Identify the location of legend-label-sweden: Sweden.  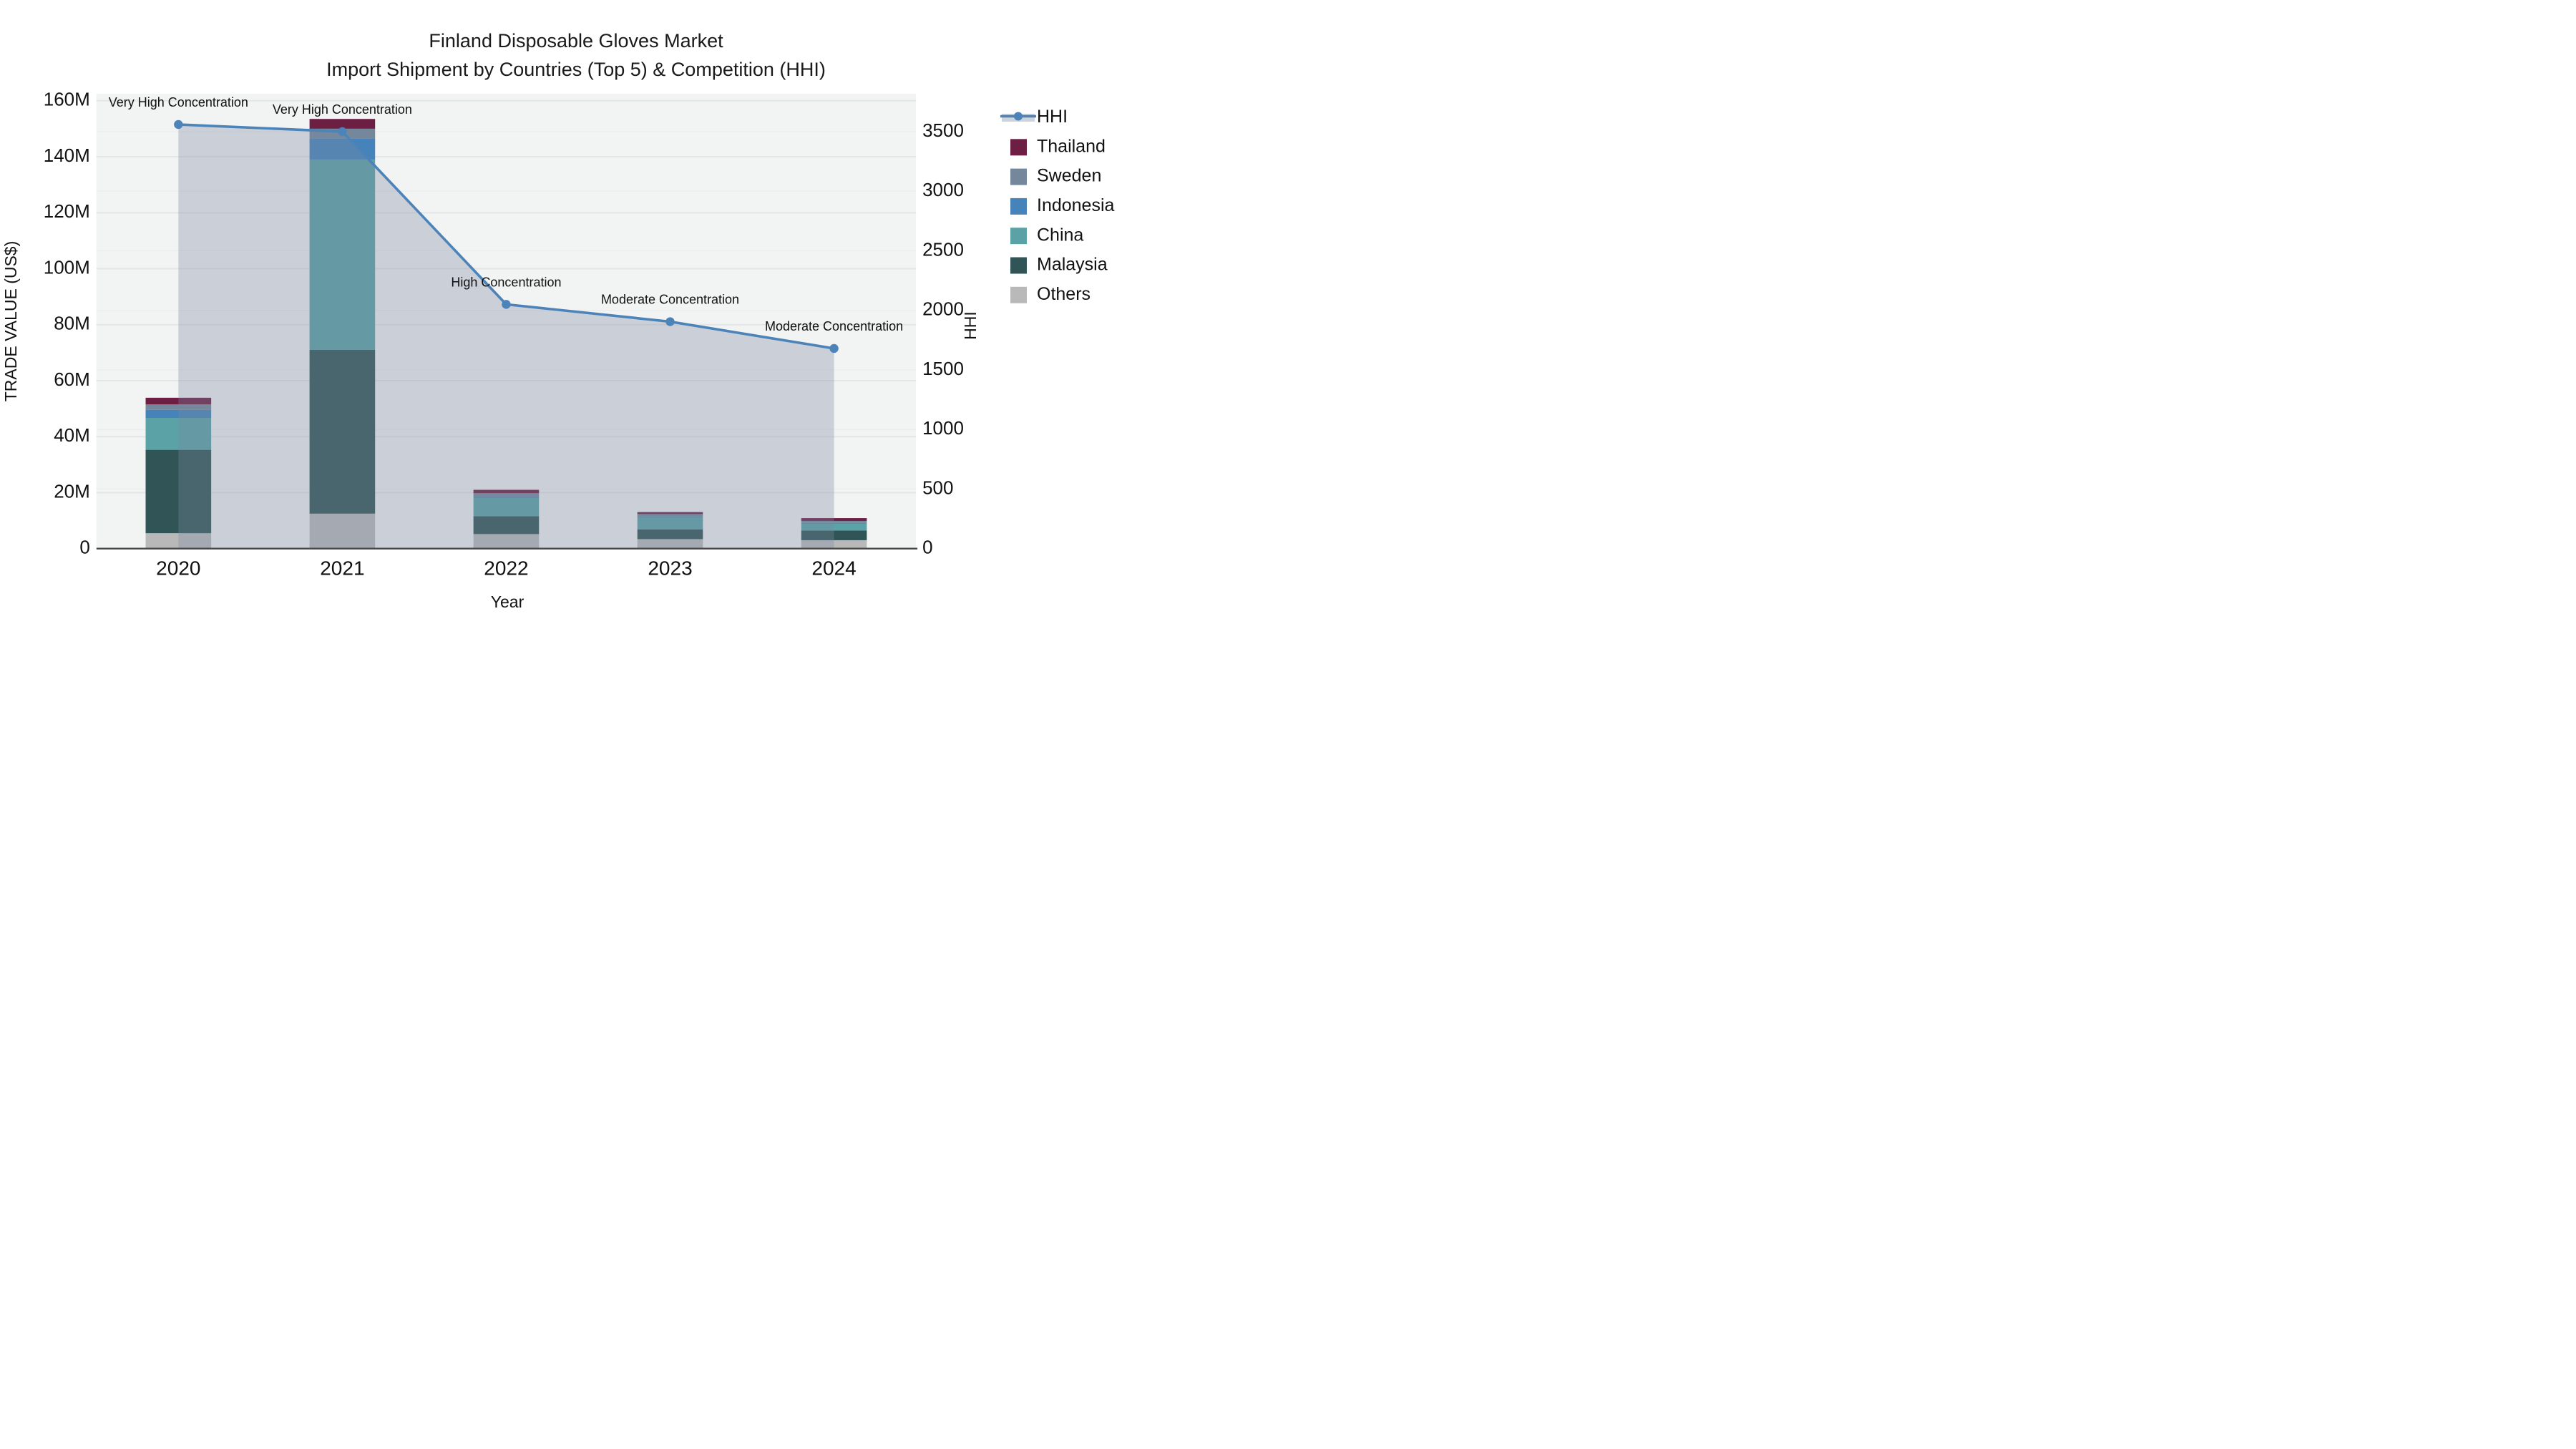
(1069, 176).